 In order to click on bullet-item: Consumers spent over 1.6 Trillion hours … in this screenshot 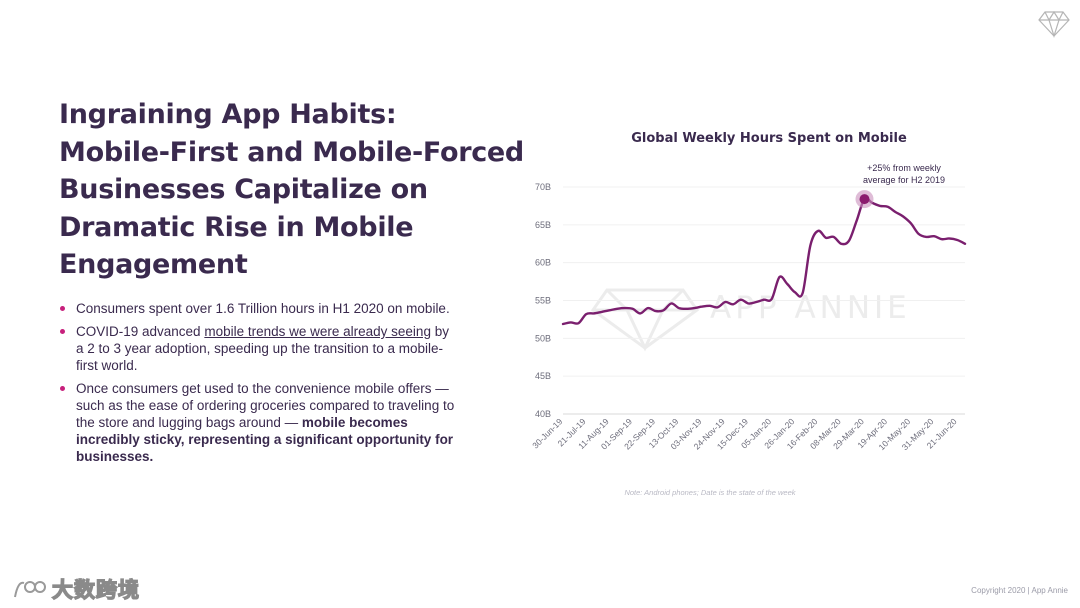, I will do `click(259, 308)`.